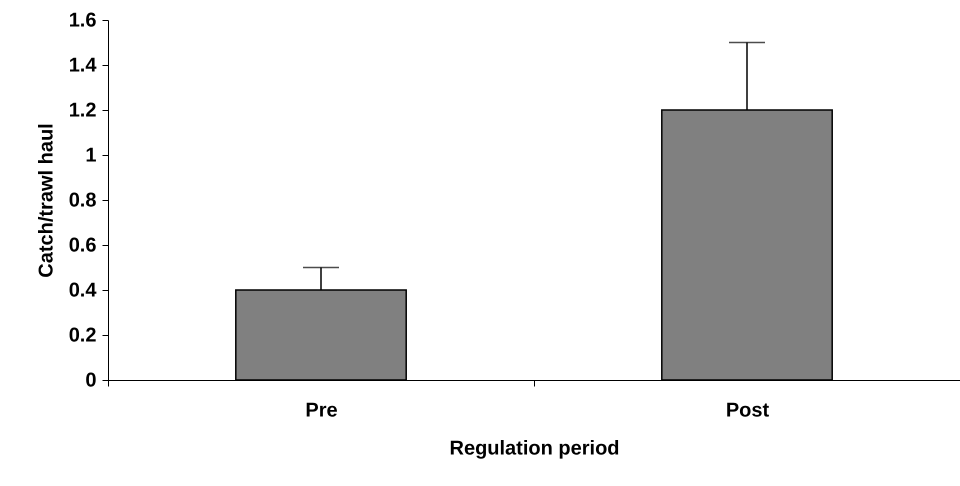 Image resolution: width=960 pixels, height=486 pixels. What do you see at coordinates (83, 65) in the screenshot?
I see `y-tick-label: 1.4` at bounding box center [83, 65].